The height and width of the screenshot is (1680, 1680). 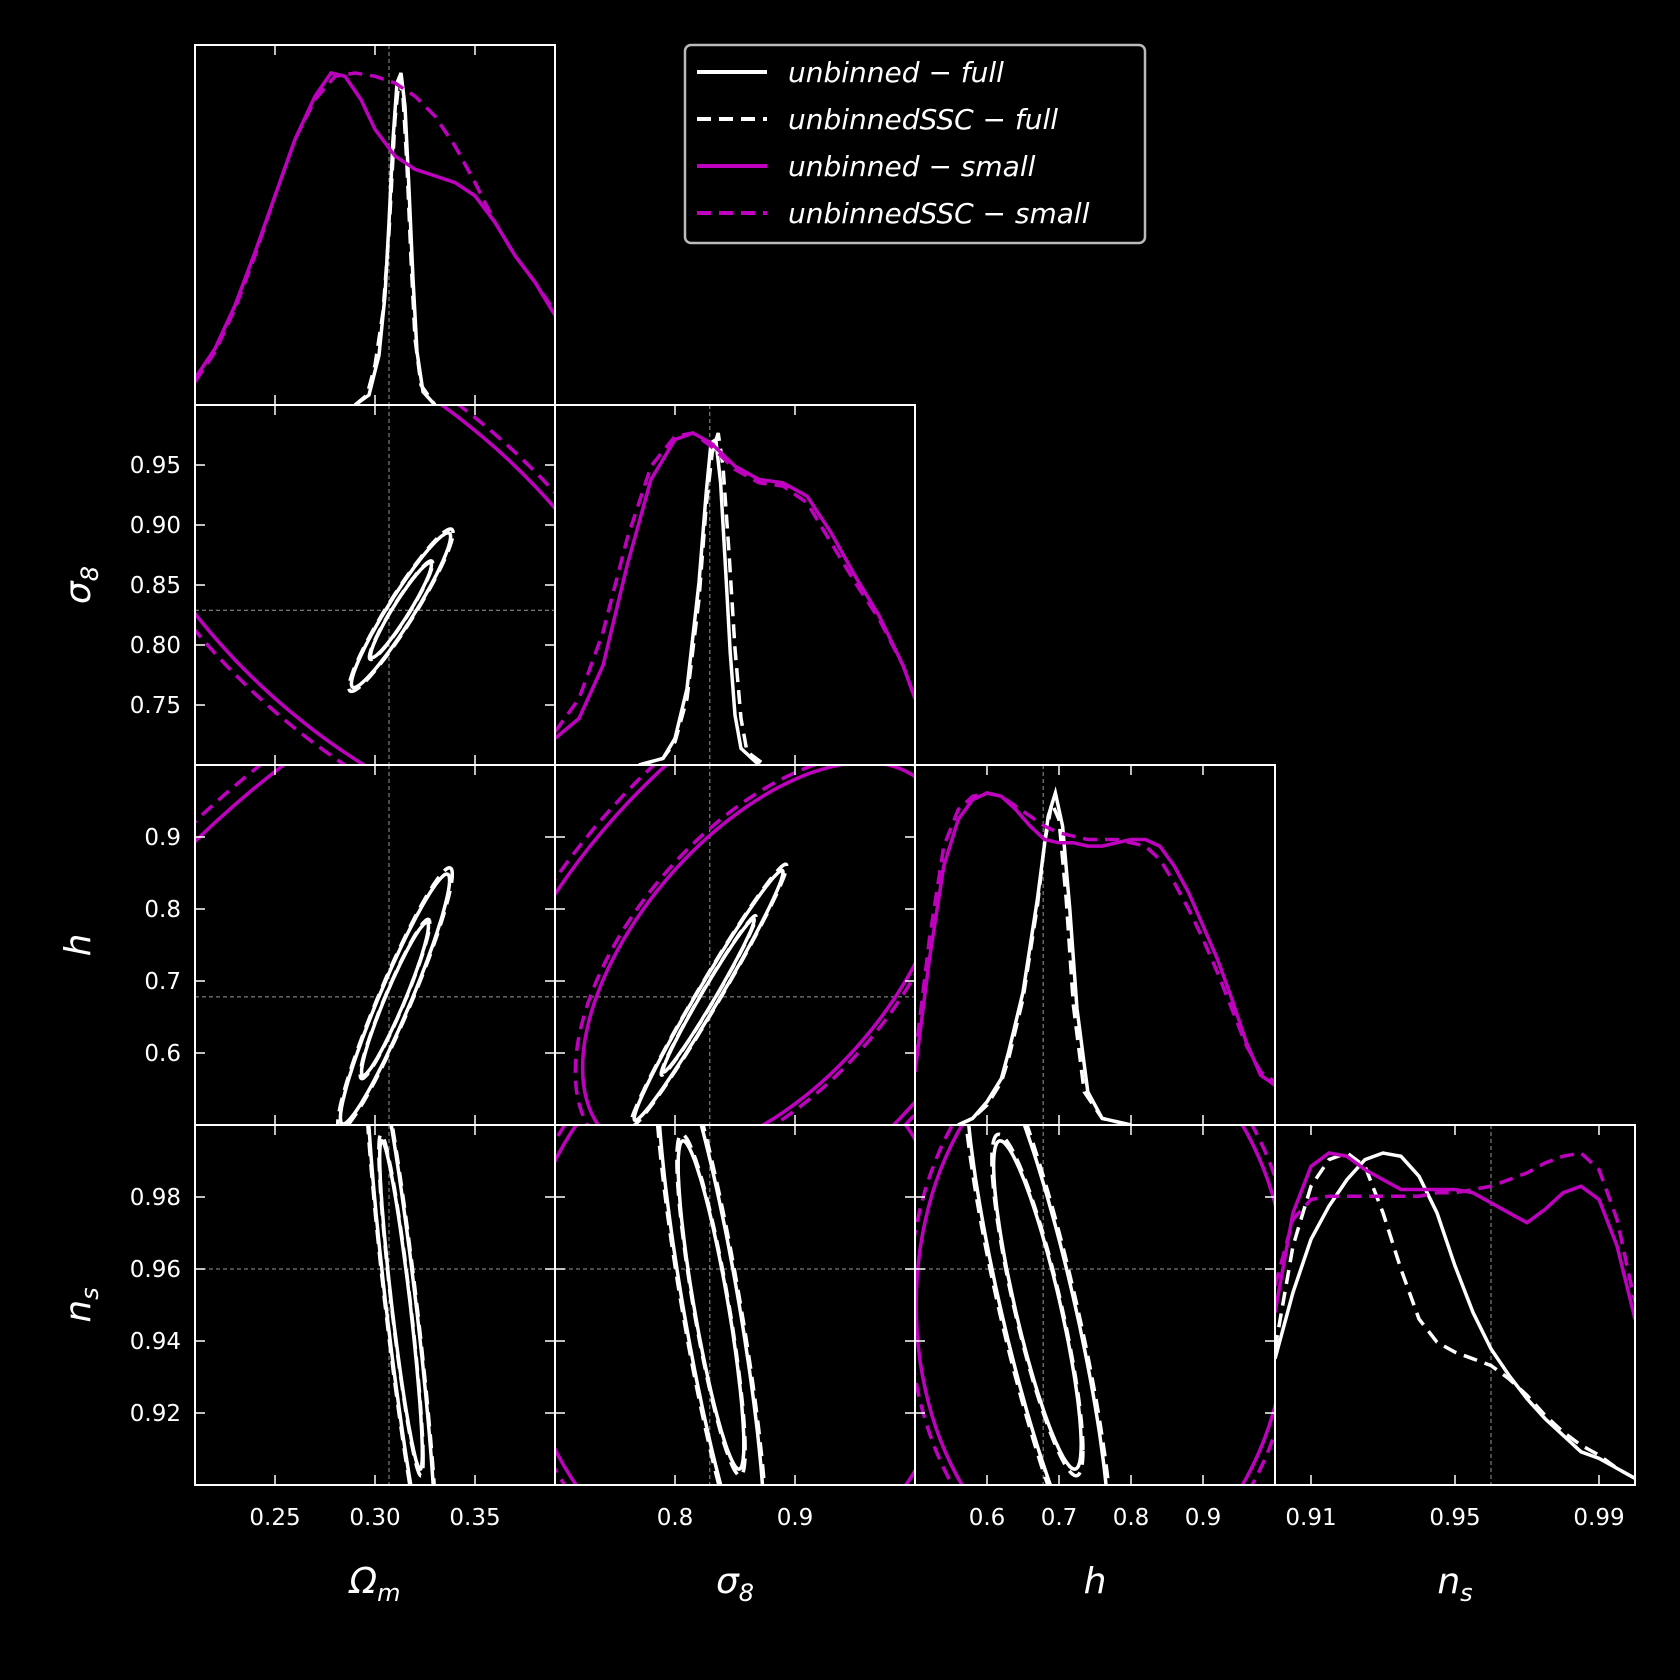 I want to click on x-tick-label: 0.91, so click(x=1310, y=1518).